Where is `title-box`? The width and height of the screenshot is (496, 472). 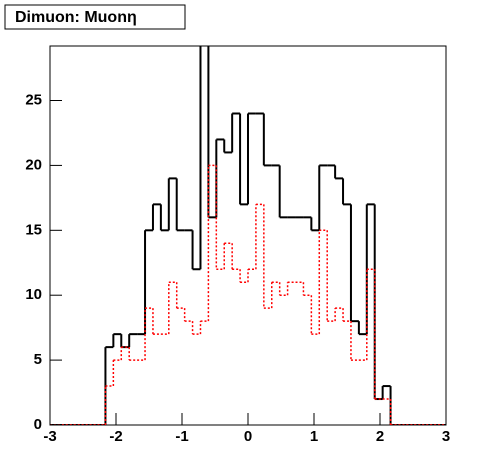 title-box is located at coordinates (95, 17).